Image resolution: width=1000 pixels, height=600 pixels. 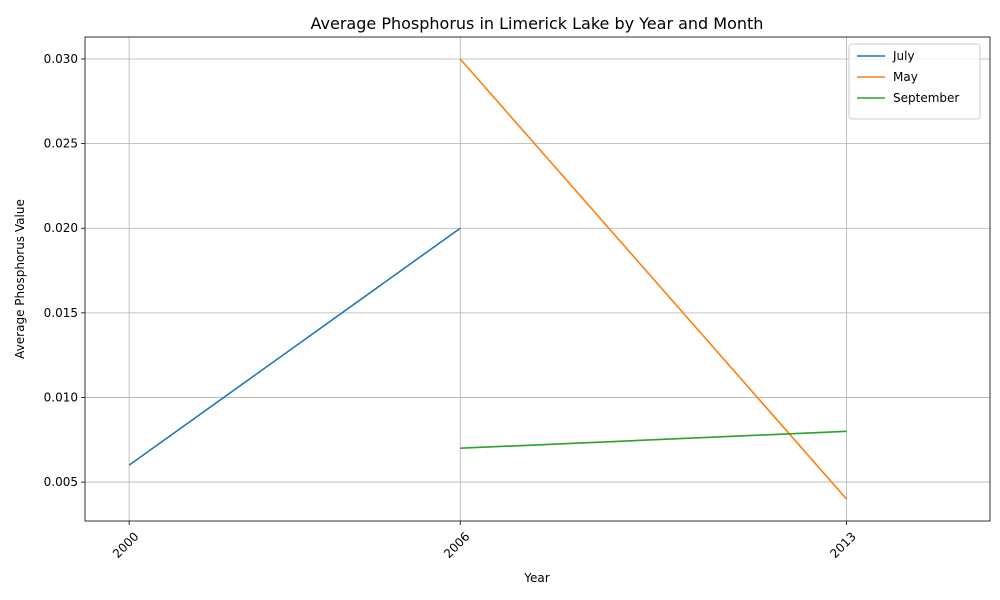 What do you see at coordinates (926, 98) in the screenshot?
I see `legend-label: September` at bounding box center [926, 98].